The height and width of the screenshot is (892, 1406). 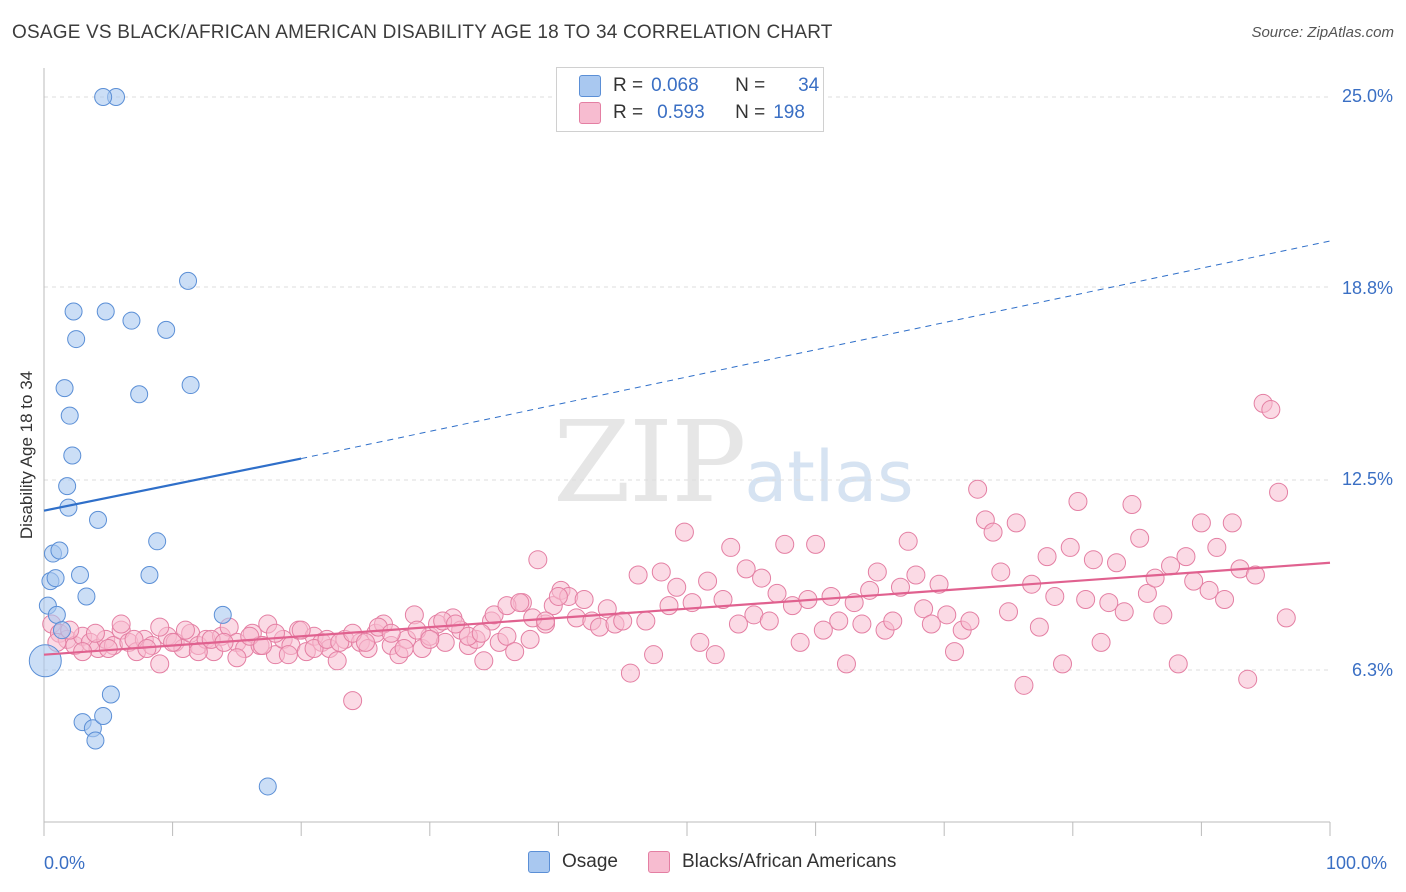 What do you see at coordinates (750, 85) in the screenshot?
I see `n-label: N =` at bounding box center [750, 85].